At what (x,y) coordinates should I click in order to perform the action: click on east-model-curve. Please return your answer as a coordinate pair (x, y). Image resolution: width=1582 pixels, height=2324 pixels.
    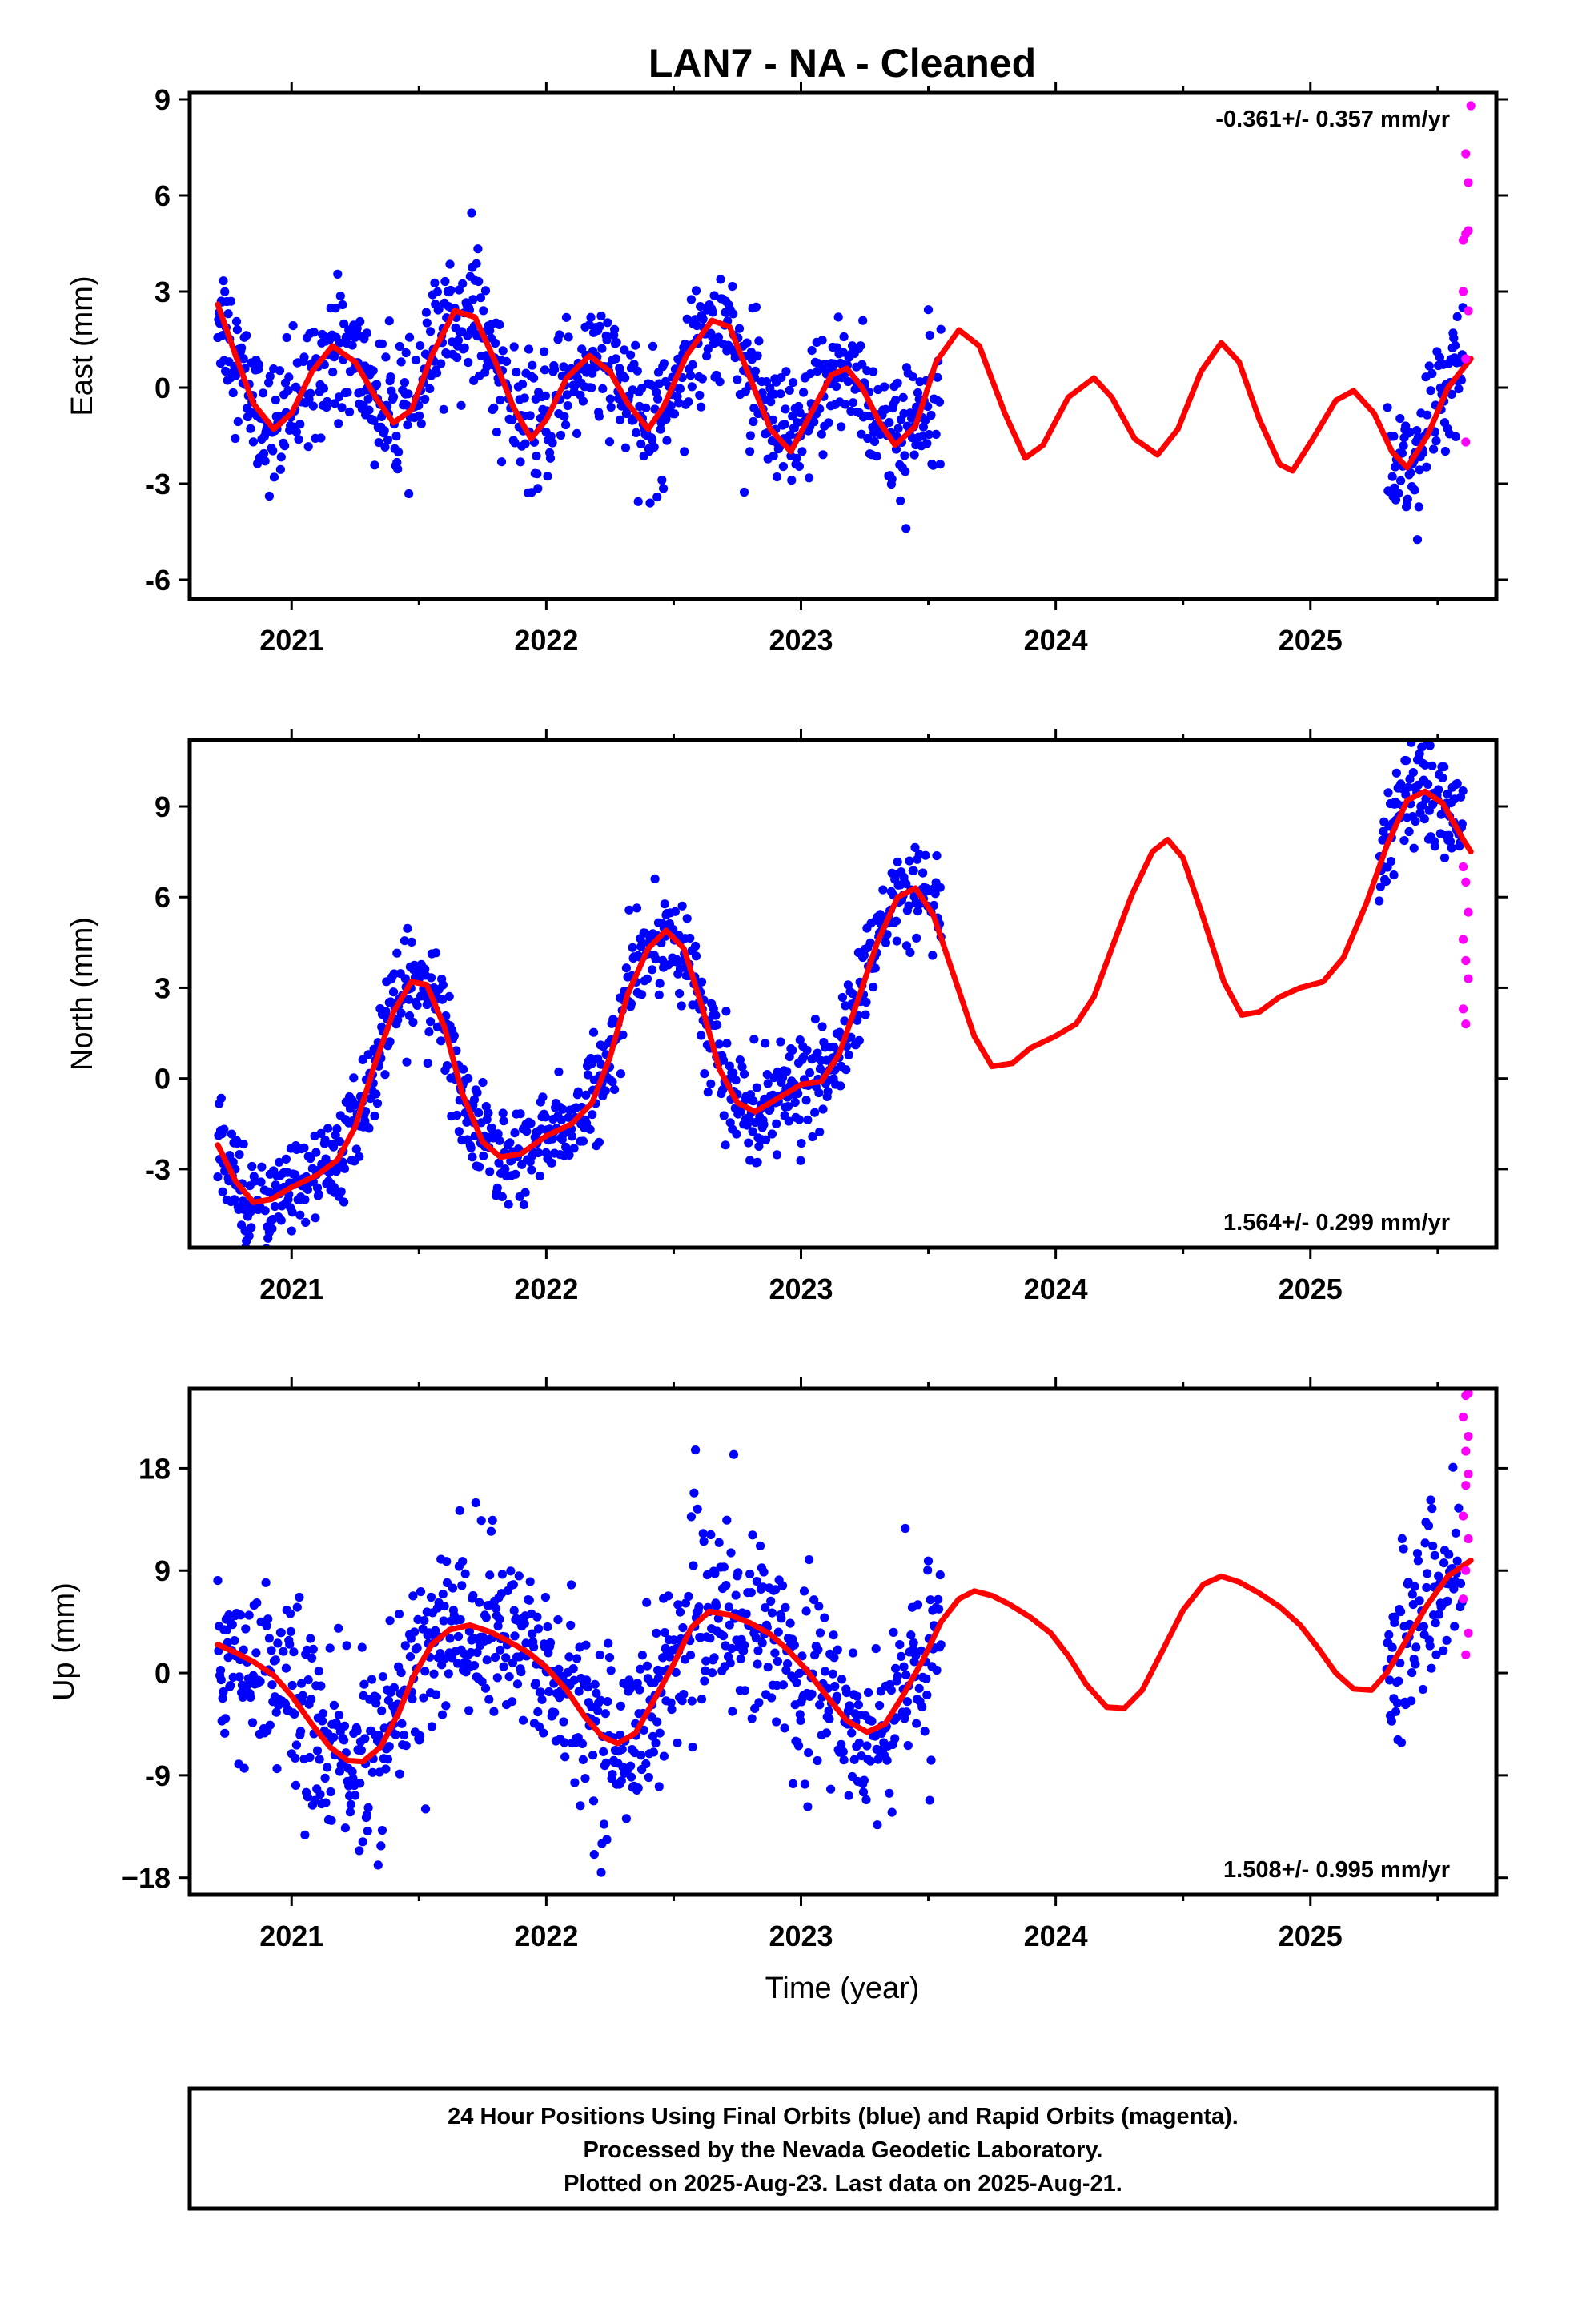
    Looking at the image, I should click on (845, 387).